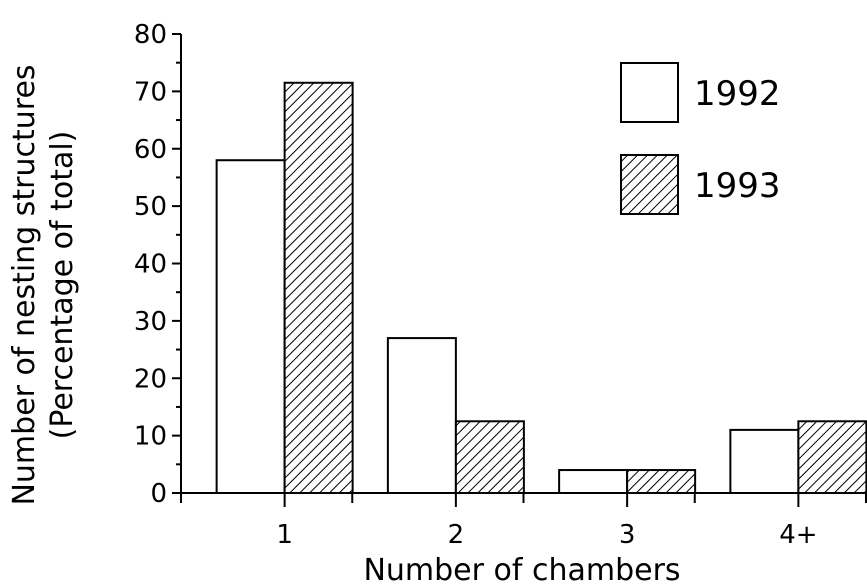  I want to click on y-axis: 0 10 20 30 40 50 60 70 80, so click(158, 264).